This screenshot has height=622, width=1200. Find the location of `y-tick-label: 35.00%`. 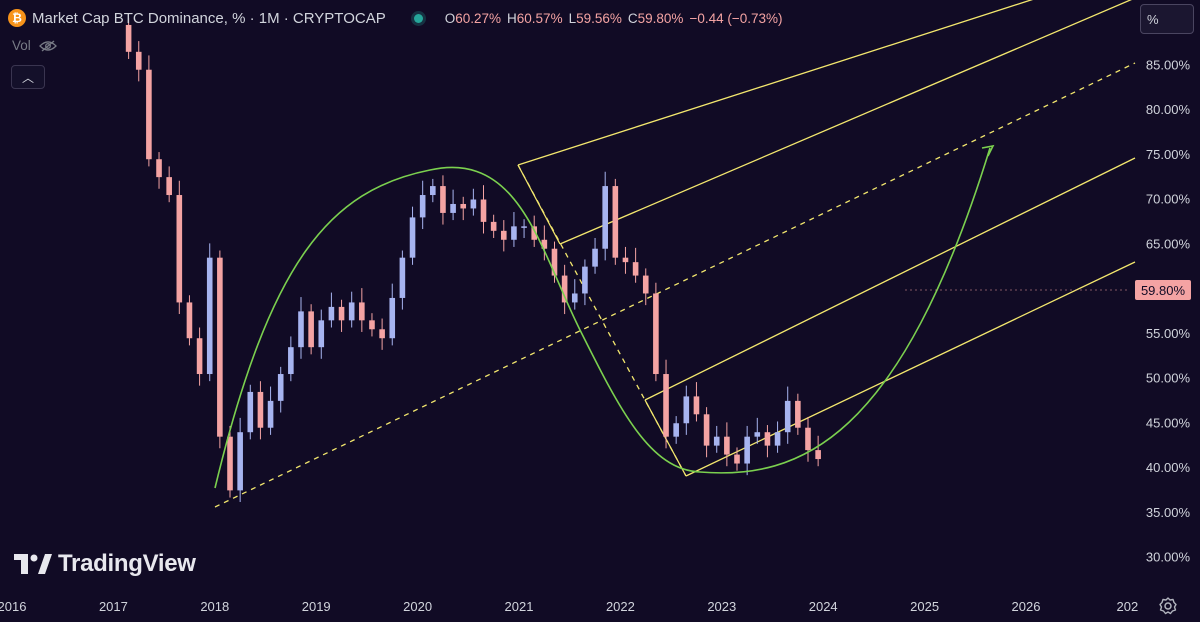

y-tick-label: 35.00% is located at coordinates (1168, 512).